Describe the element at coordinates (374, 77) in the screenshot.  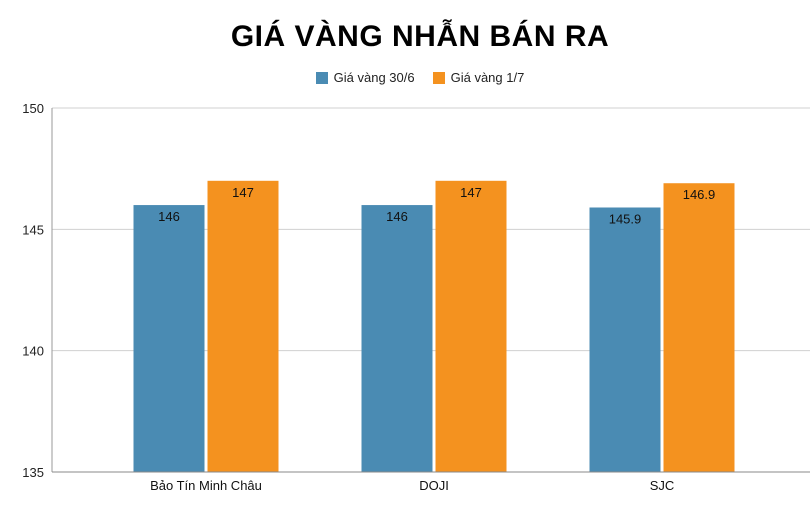
I see `legend-label-series-1: Giá vàng 30/6` at that location.